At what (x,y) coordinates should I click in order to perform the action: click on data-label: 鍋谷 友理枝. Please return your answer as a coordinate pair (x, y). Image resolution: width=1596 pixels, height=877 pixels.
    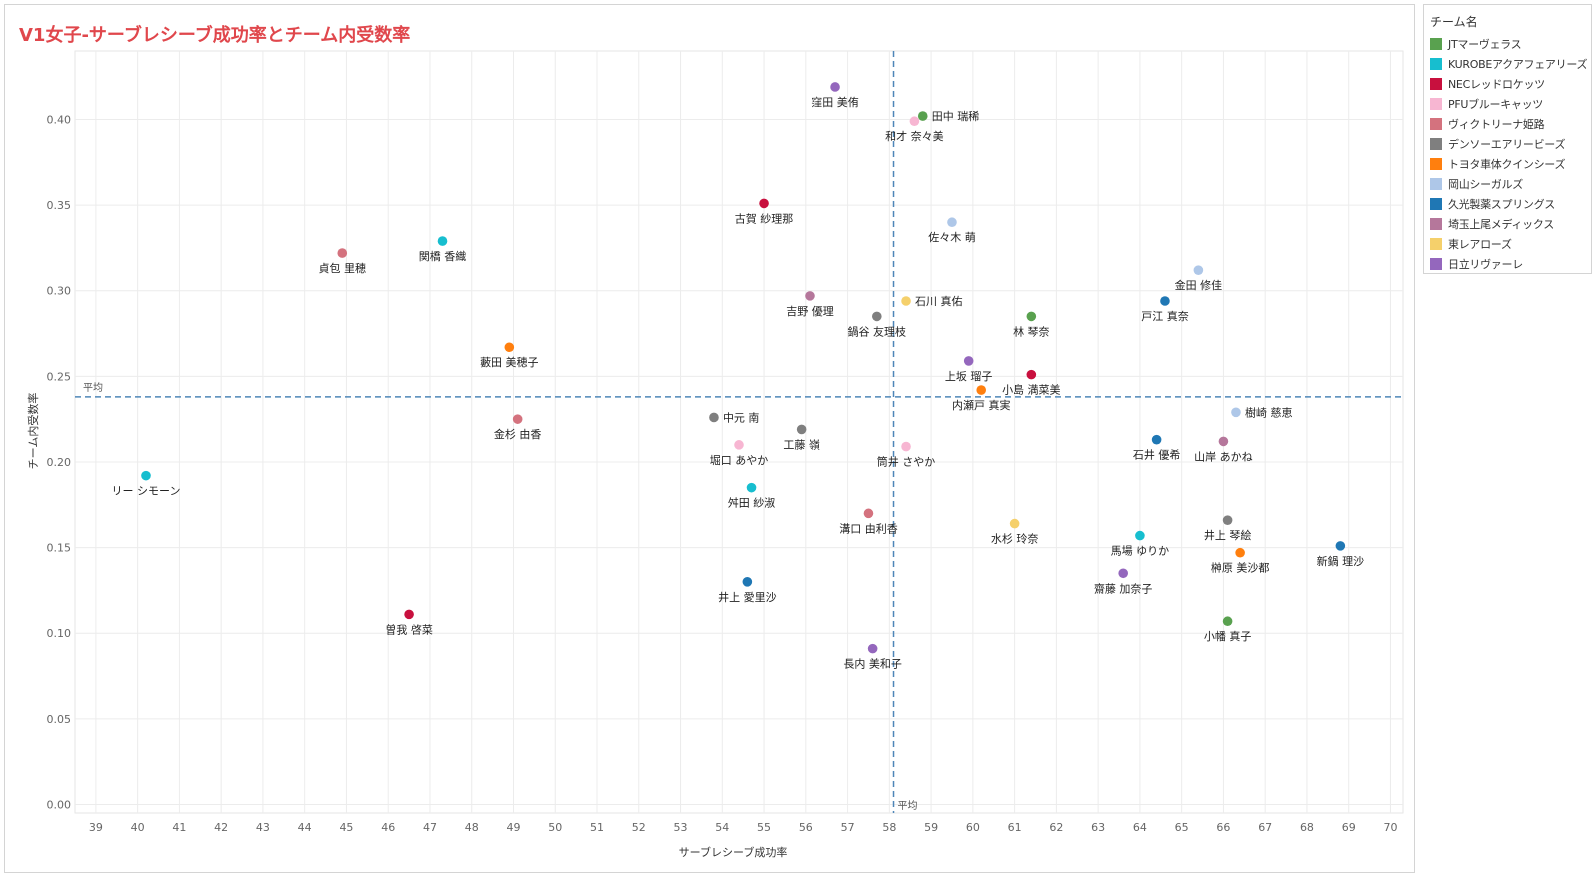
    Looking at the image, I should click on (877, 331).